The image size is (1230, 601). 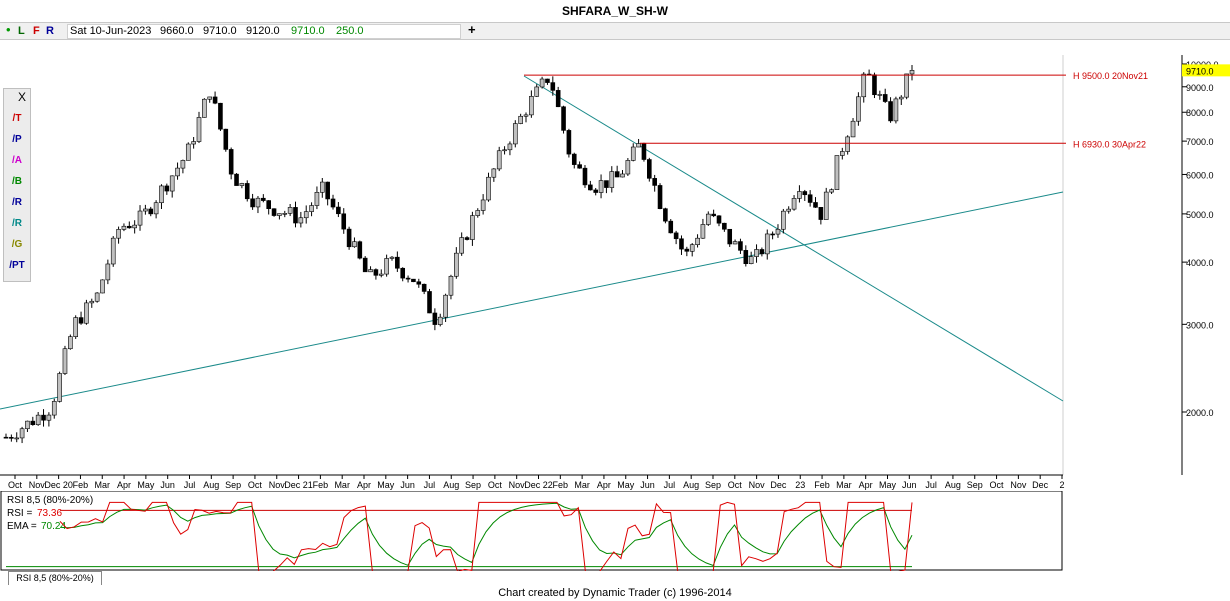 What do you see at coordinates (17, 139) in the screenshot?
I see `parallel-lines-icon: /P` at bounding box center [17, 139].